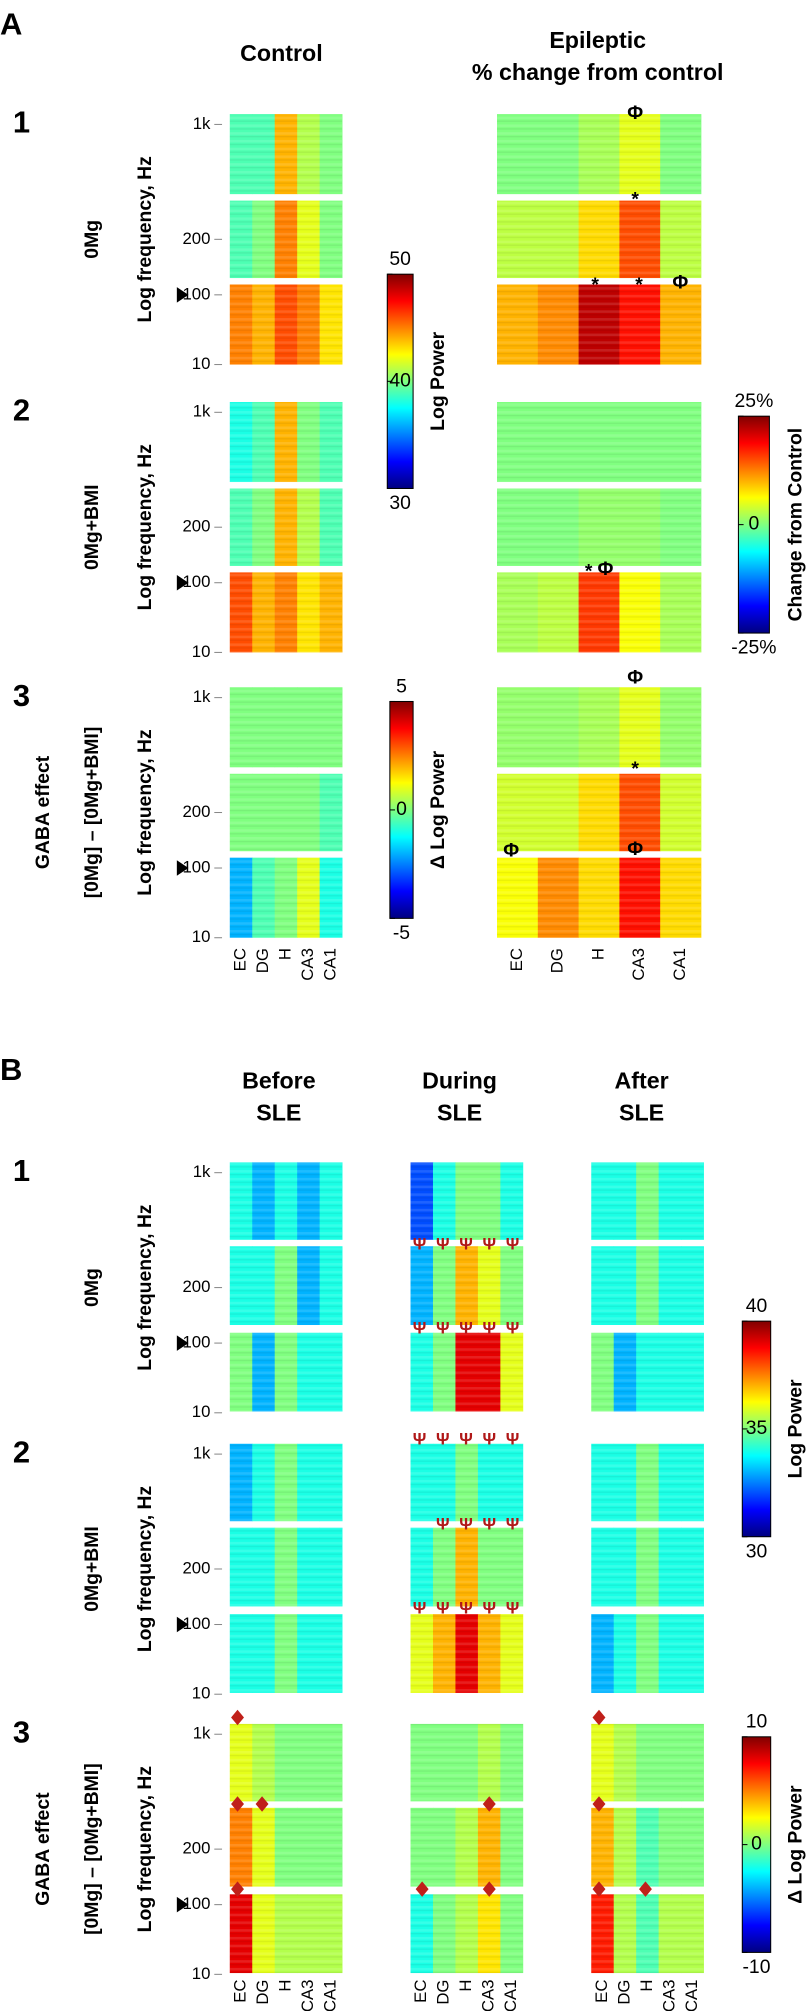  What do you see at coordinates (754, 401) in the screenshot?
I see `colorbar-tick-label: 25%` at bounding box center [754, 401].